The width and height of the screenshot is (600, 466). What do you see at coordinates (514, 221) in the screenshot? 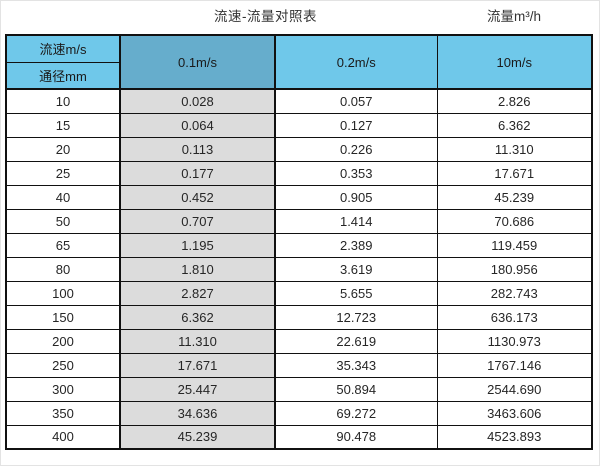
I see `flow-value-cell: 70.686` at bounding box center [514, 221].